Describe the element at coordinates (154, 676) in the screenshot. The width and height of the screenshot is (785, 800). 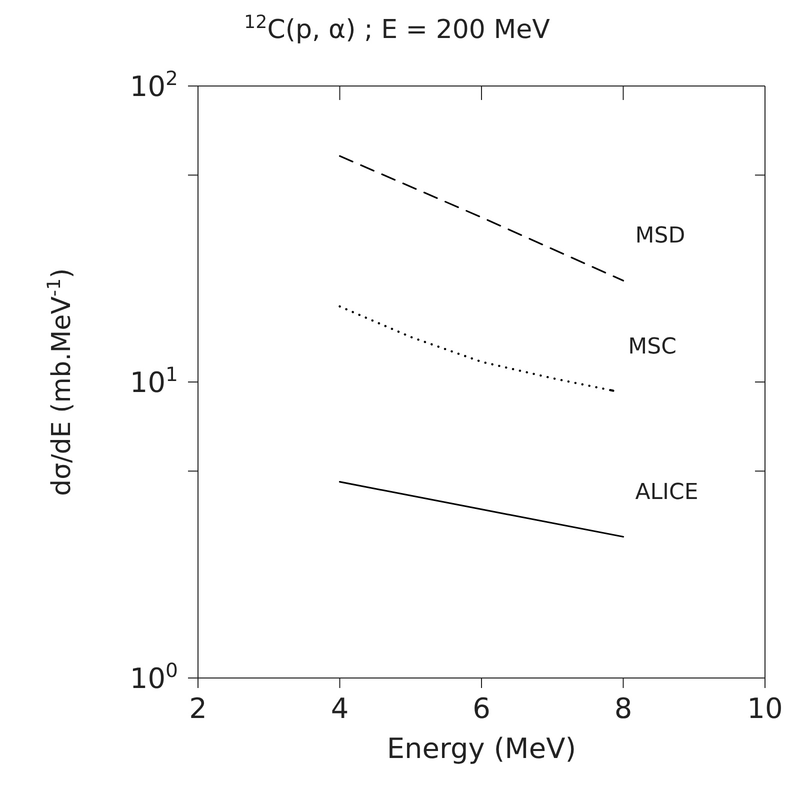
I see `y-tick-label: 10$^{0}$` at that location.